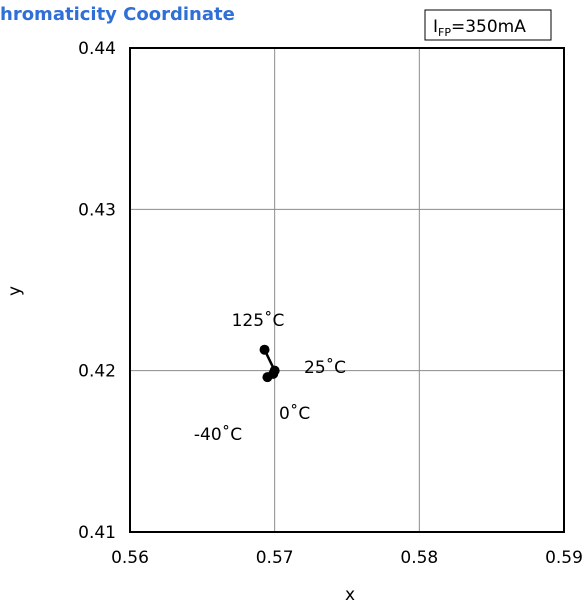 The width and height of the screenshot is (584, 603). What do you see at coordinates (97, 291) in the screenshot?
I see `y-tick-labels: 0.41 0.42 0.43 0.44` at bounding box center [97, 291].